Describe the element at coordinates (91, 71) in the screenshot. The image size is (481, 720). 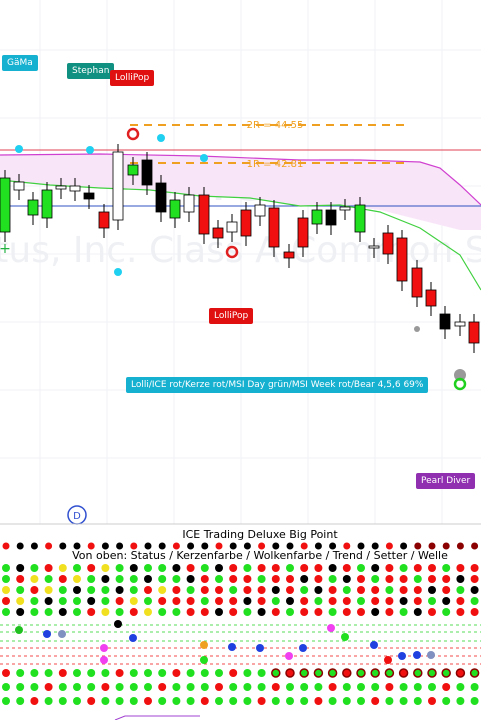
I see `stephan-tag: Stephan` at that location.